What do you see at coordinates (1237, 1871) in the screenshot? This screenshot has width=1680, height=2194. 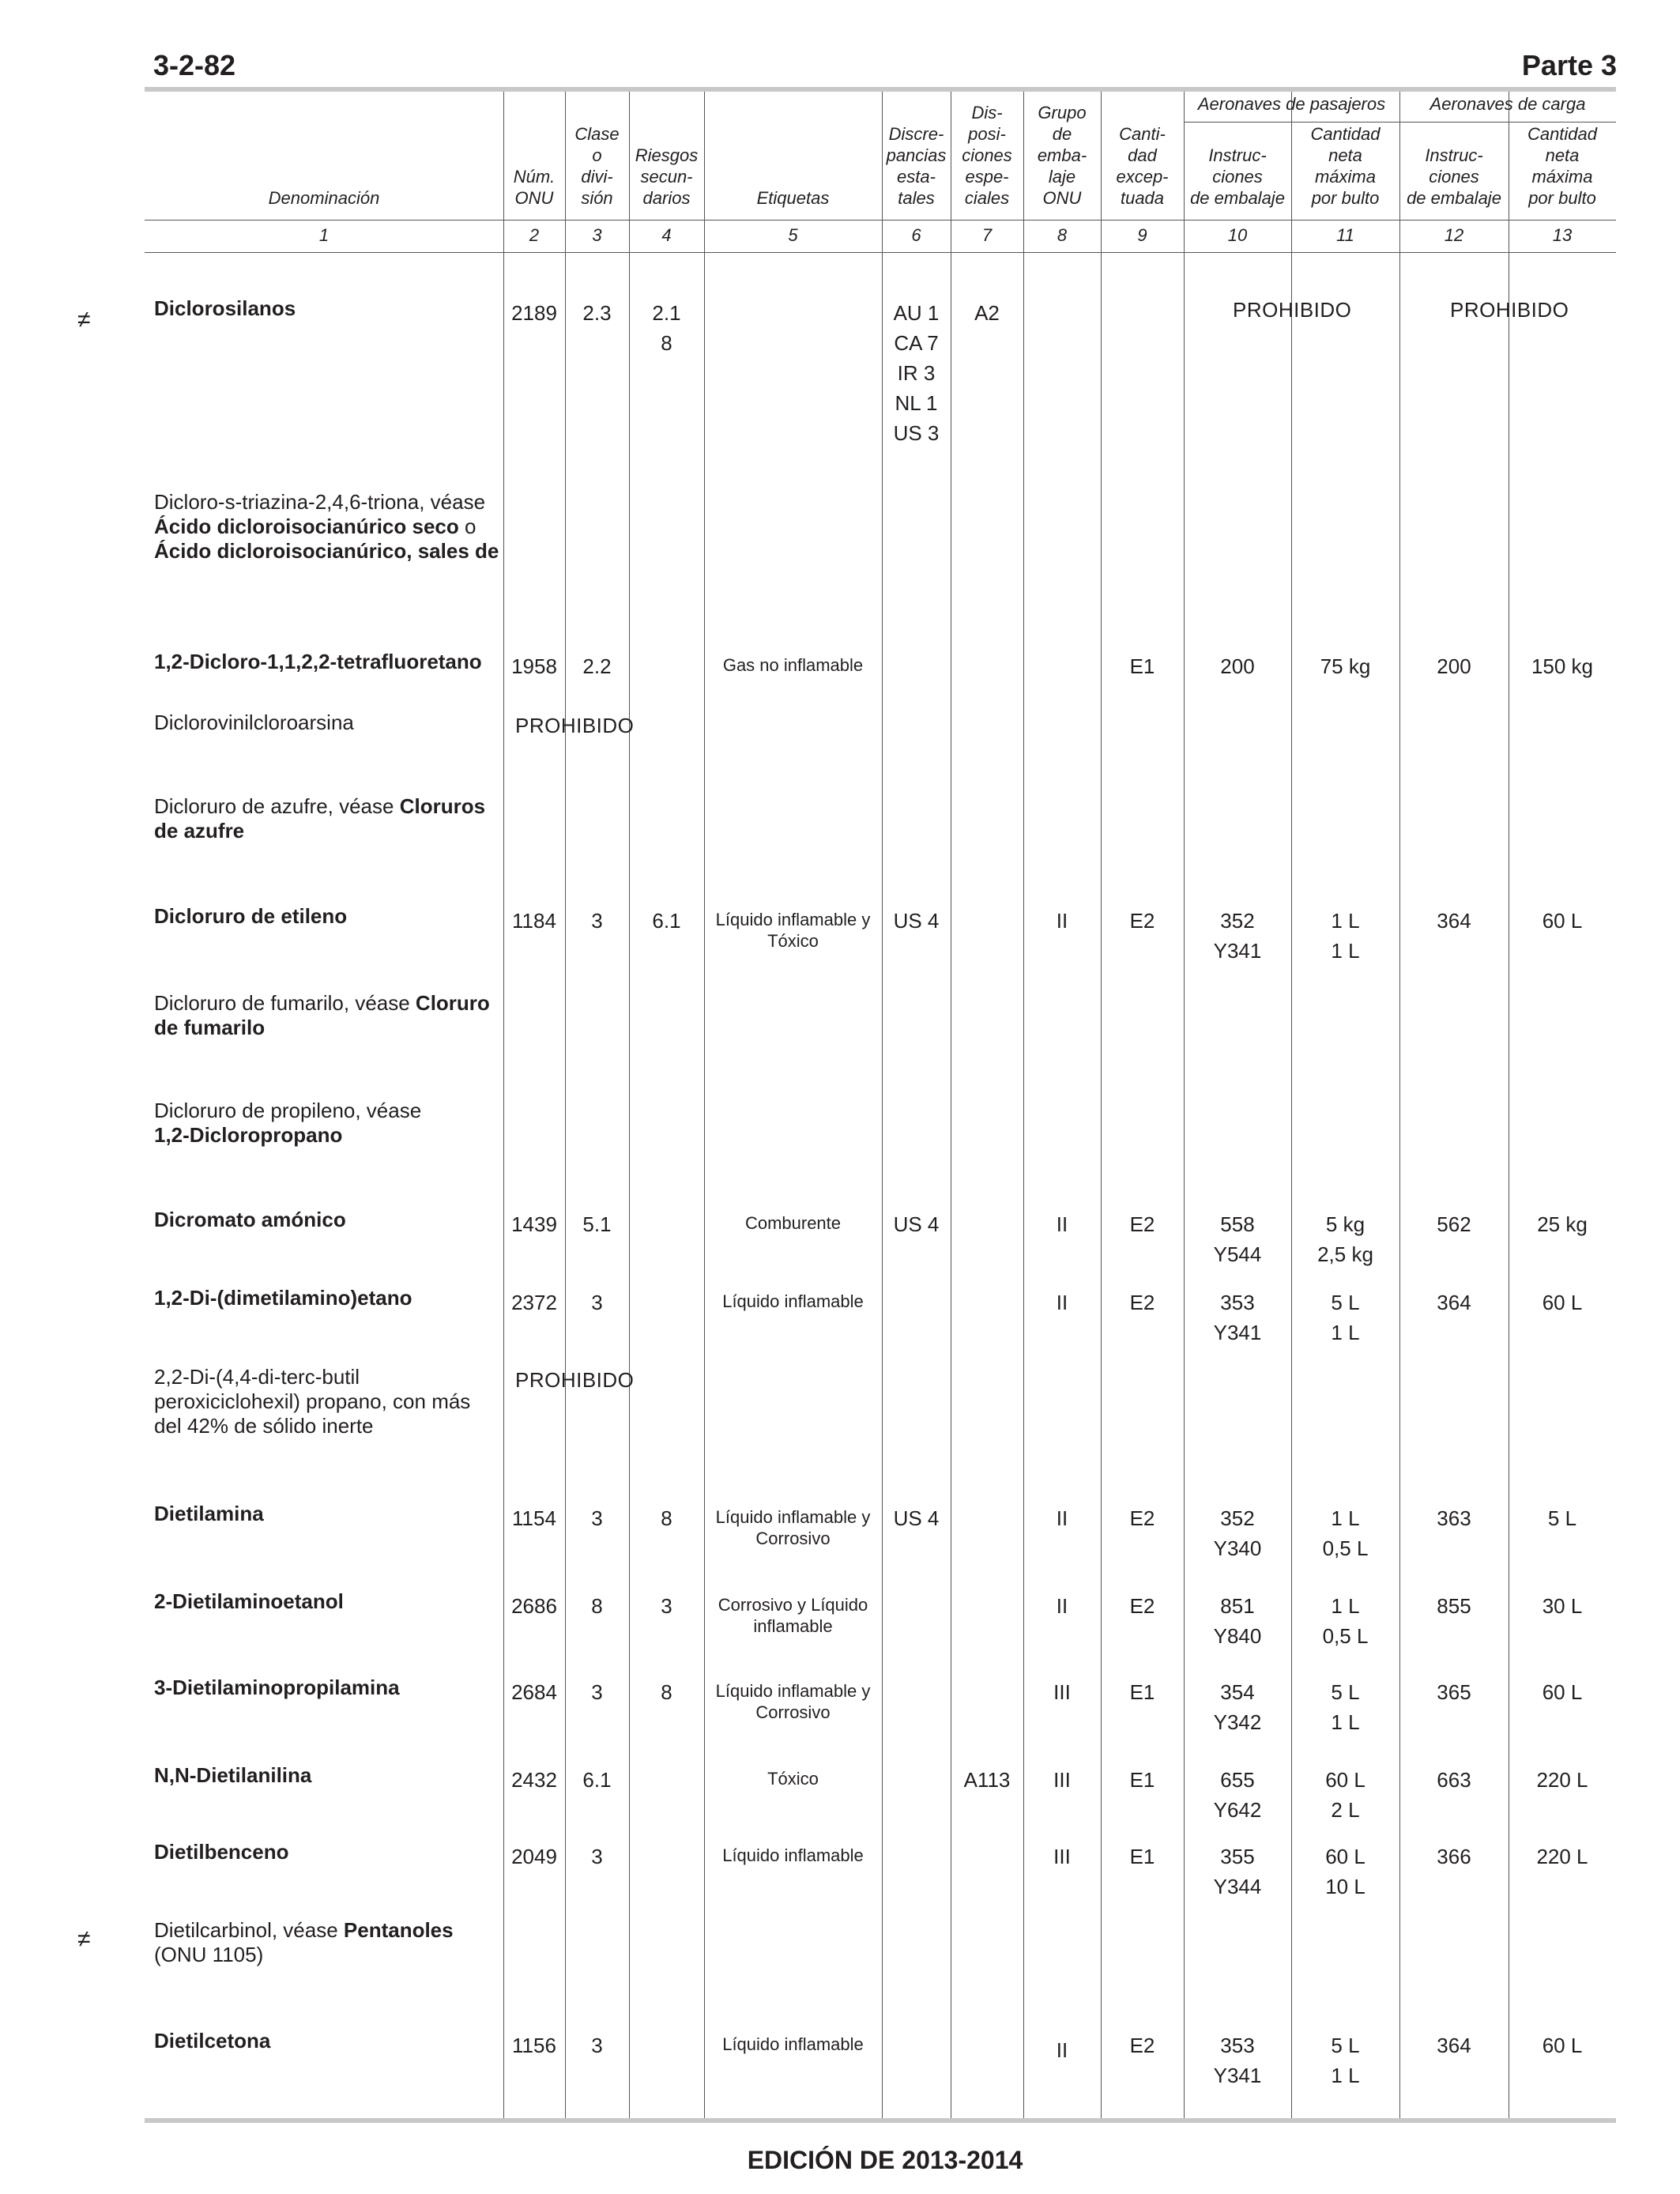 I see `cell-pax-instrucciones: 355 Y344` at bounding box center [1237, 1871].